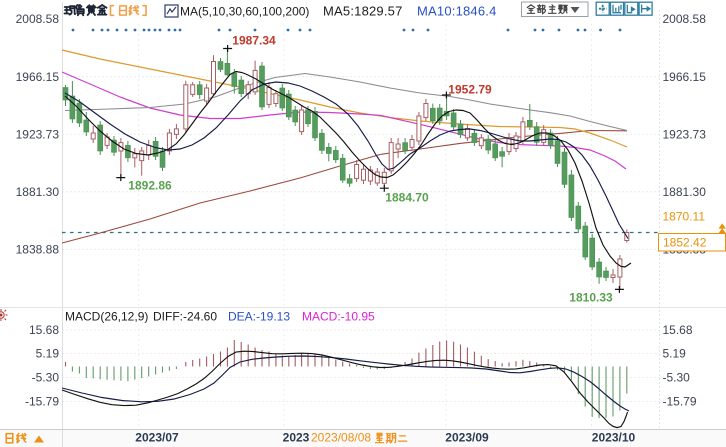 This screenshot has height=447, width=726. Describe the element at coordinates (363, 11) in the screenshot. I see `svg-text: MA5:1829.57` at that location.